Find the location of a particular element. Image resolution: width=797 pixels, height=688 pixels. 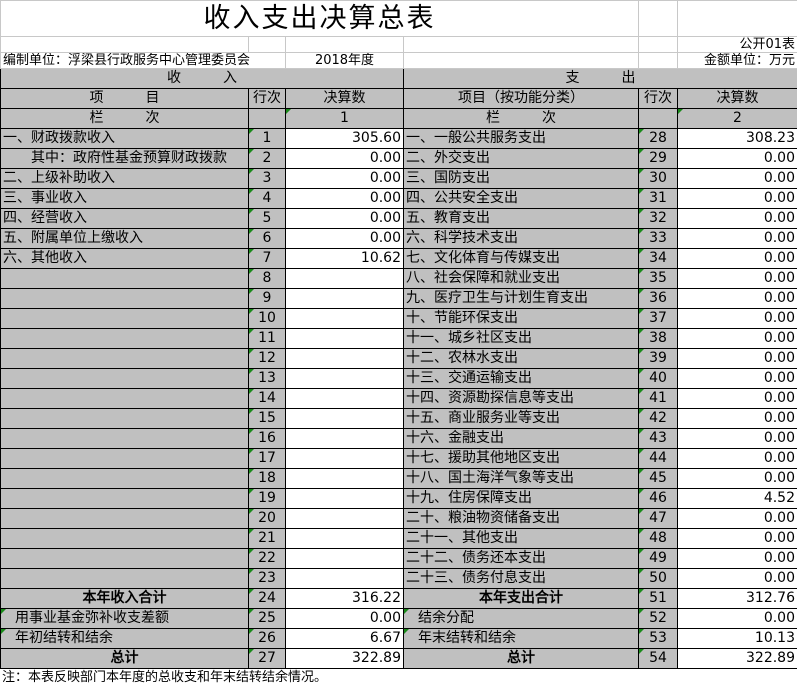

expense-item: 二十二、债务还本支出 is located at coordinates (521, 558).